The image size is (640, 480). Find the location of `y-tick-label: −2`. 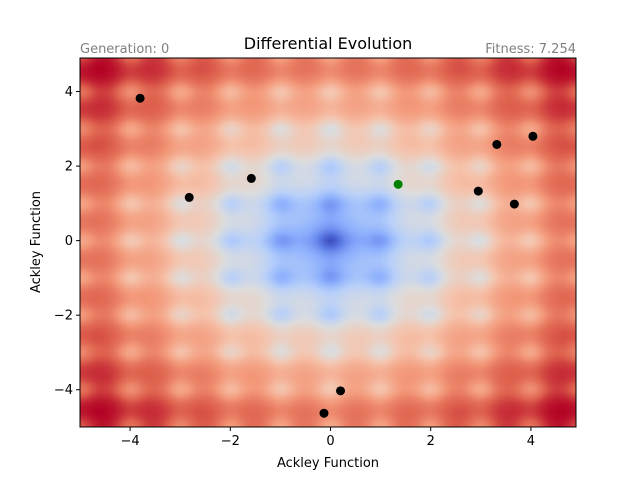

y-tick-label: −2 is located at coordinates (63, 316).